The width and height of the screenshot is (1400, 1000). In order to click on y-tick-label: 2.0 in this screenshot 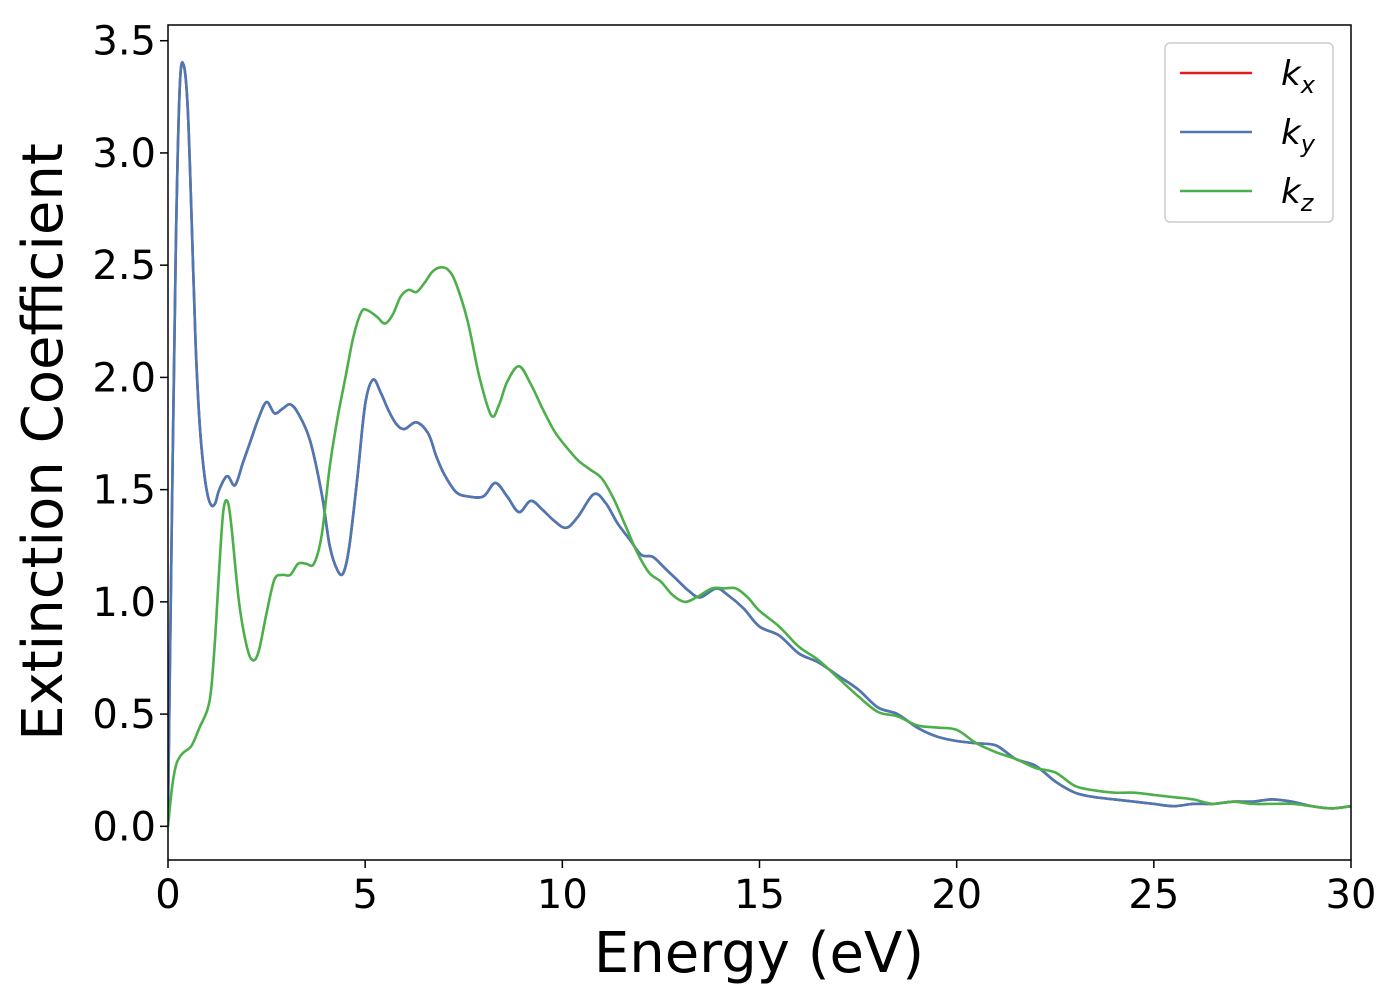, I will do `click(124, 378)`.